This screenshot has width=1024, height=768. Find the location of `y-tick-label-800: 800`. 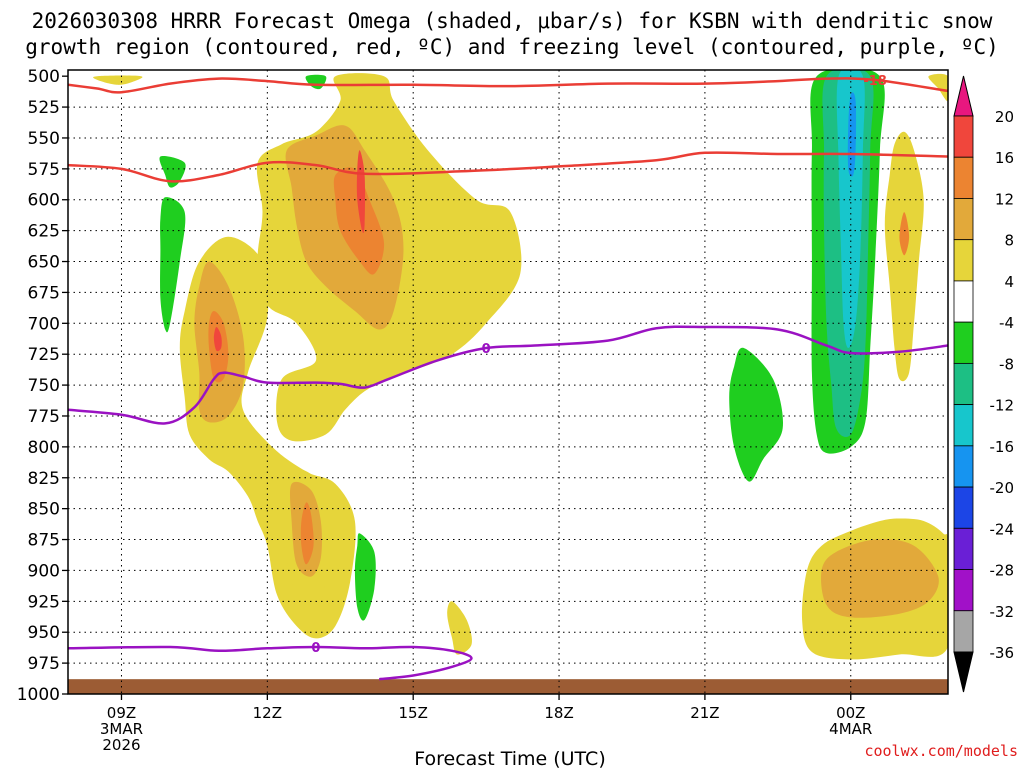

y-tick-label-800: 800 is located at coordinates (44, 448).